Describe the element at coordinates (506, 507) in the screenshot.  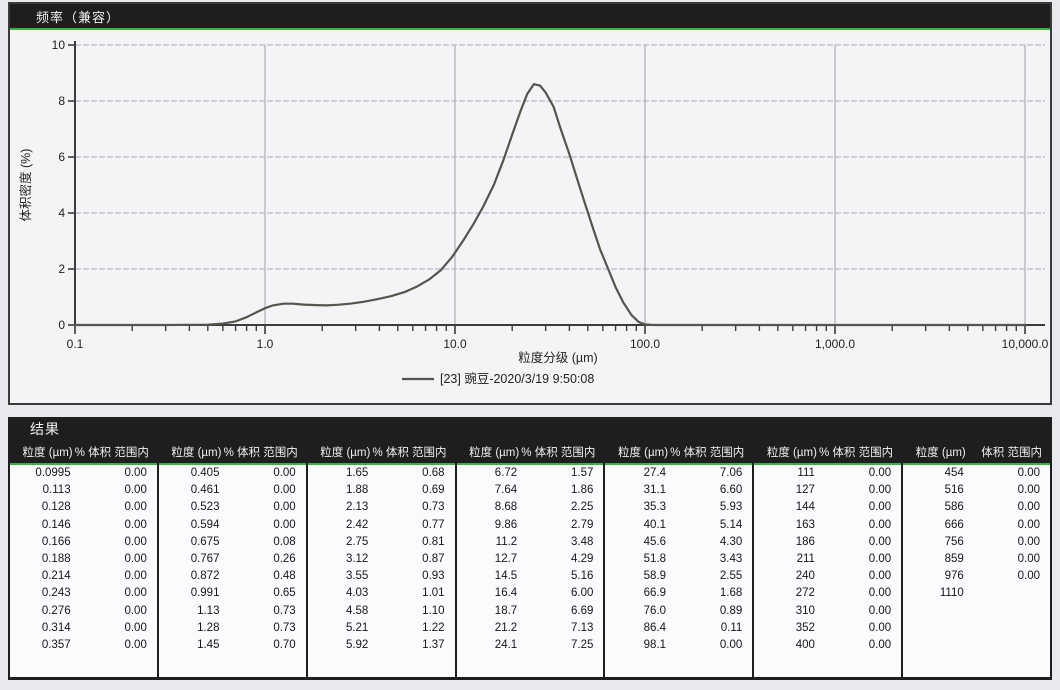
I see `size-value-cell: 8.68` at that location.